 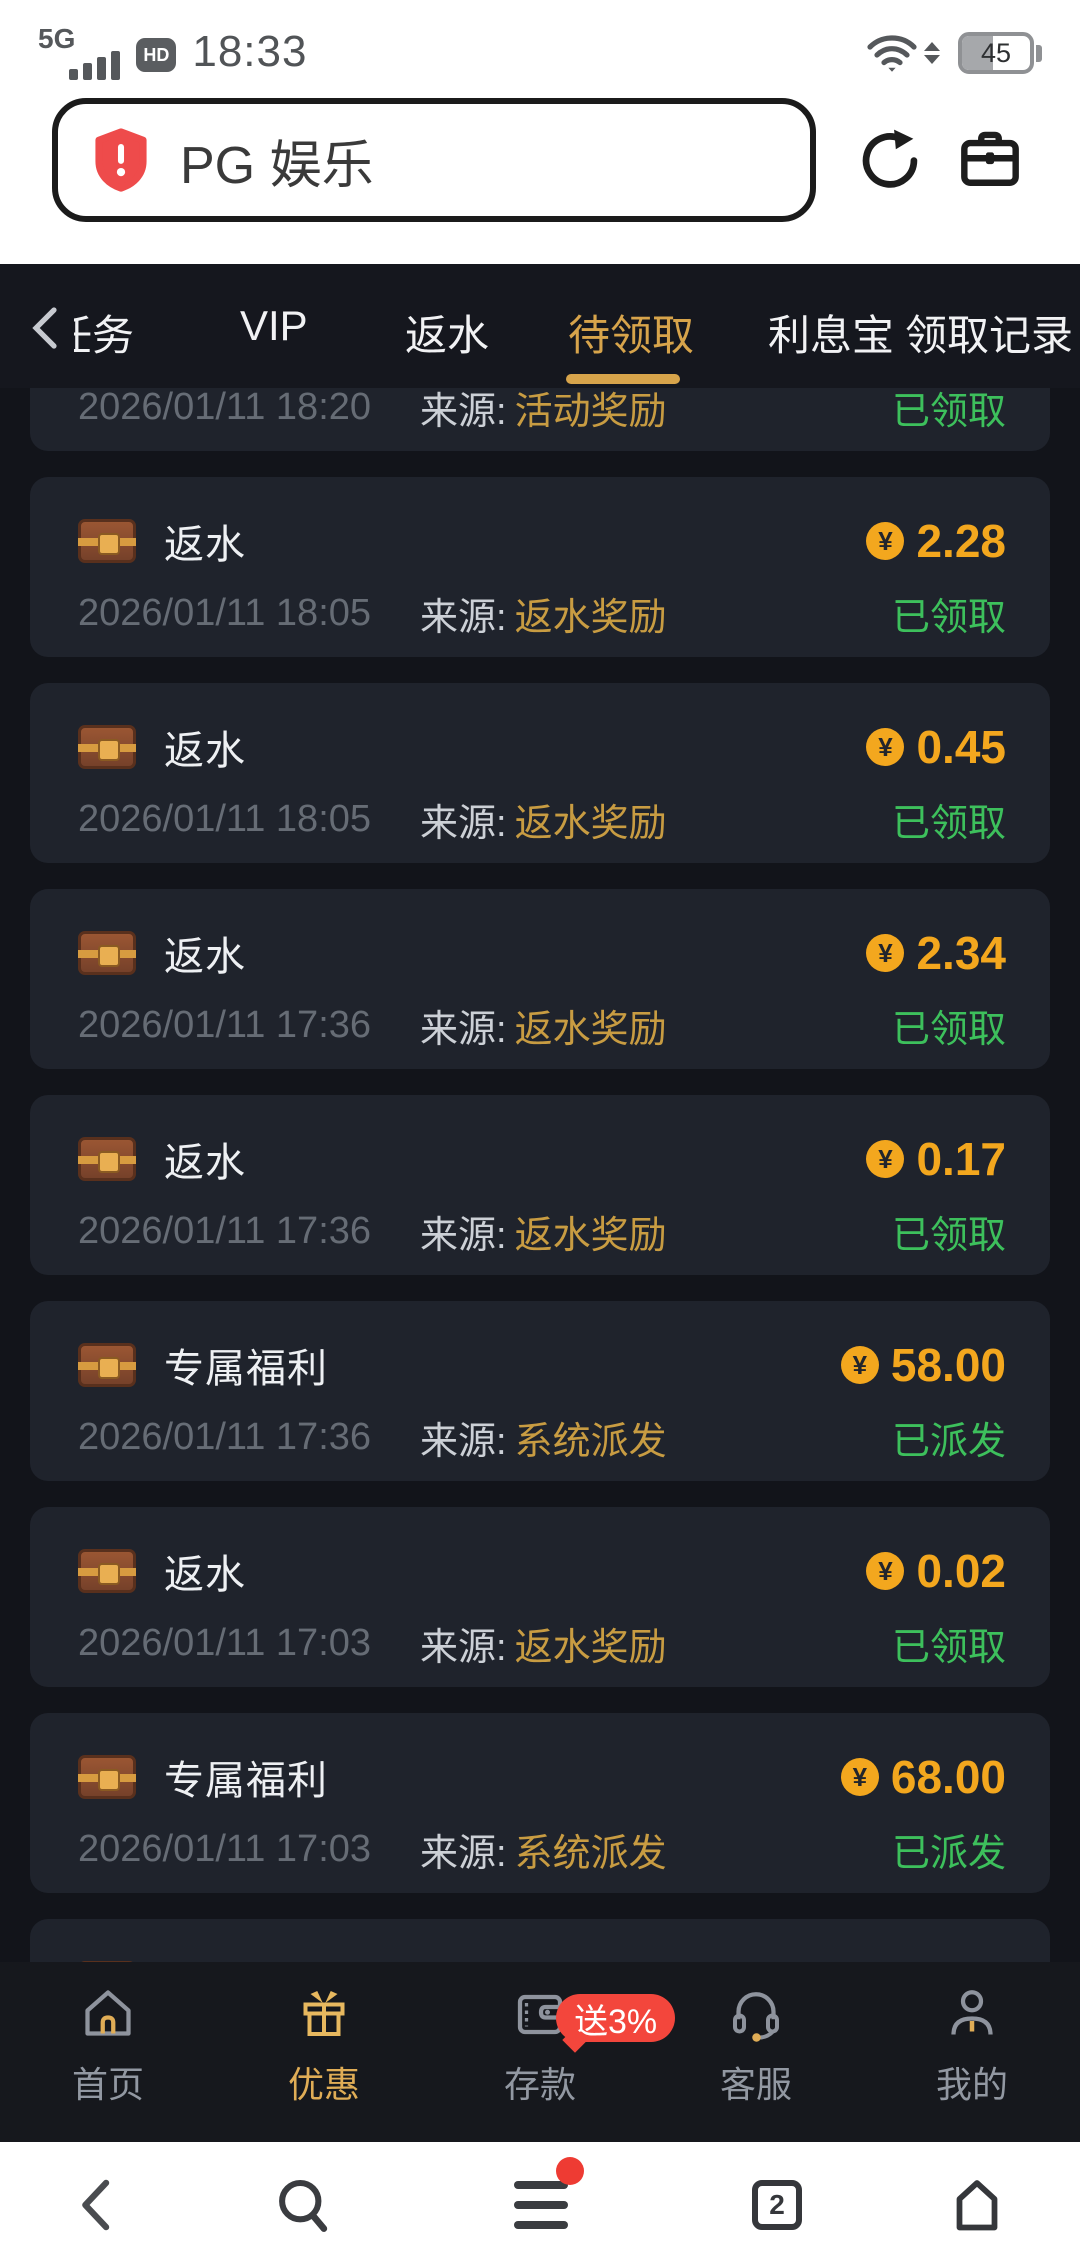 I want to click on refresh-button, so click(x=890, y=160).